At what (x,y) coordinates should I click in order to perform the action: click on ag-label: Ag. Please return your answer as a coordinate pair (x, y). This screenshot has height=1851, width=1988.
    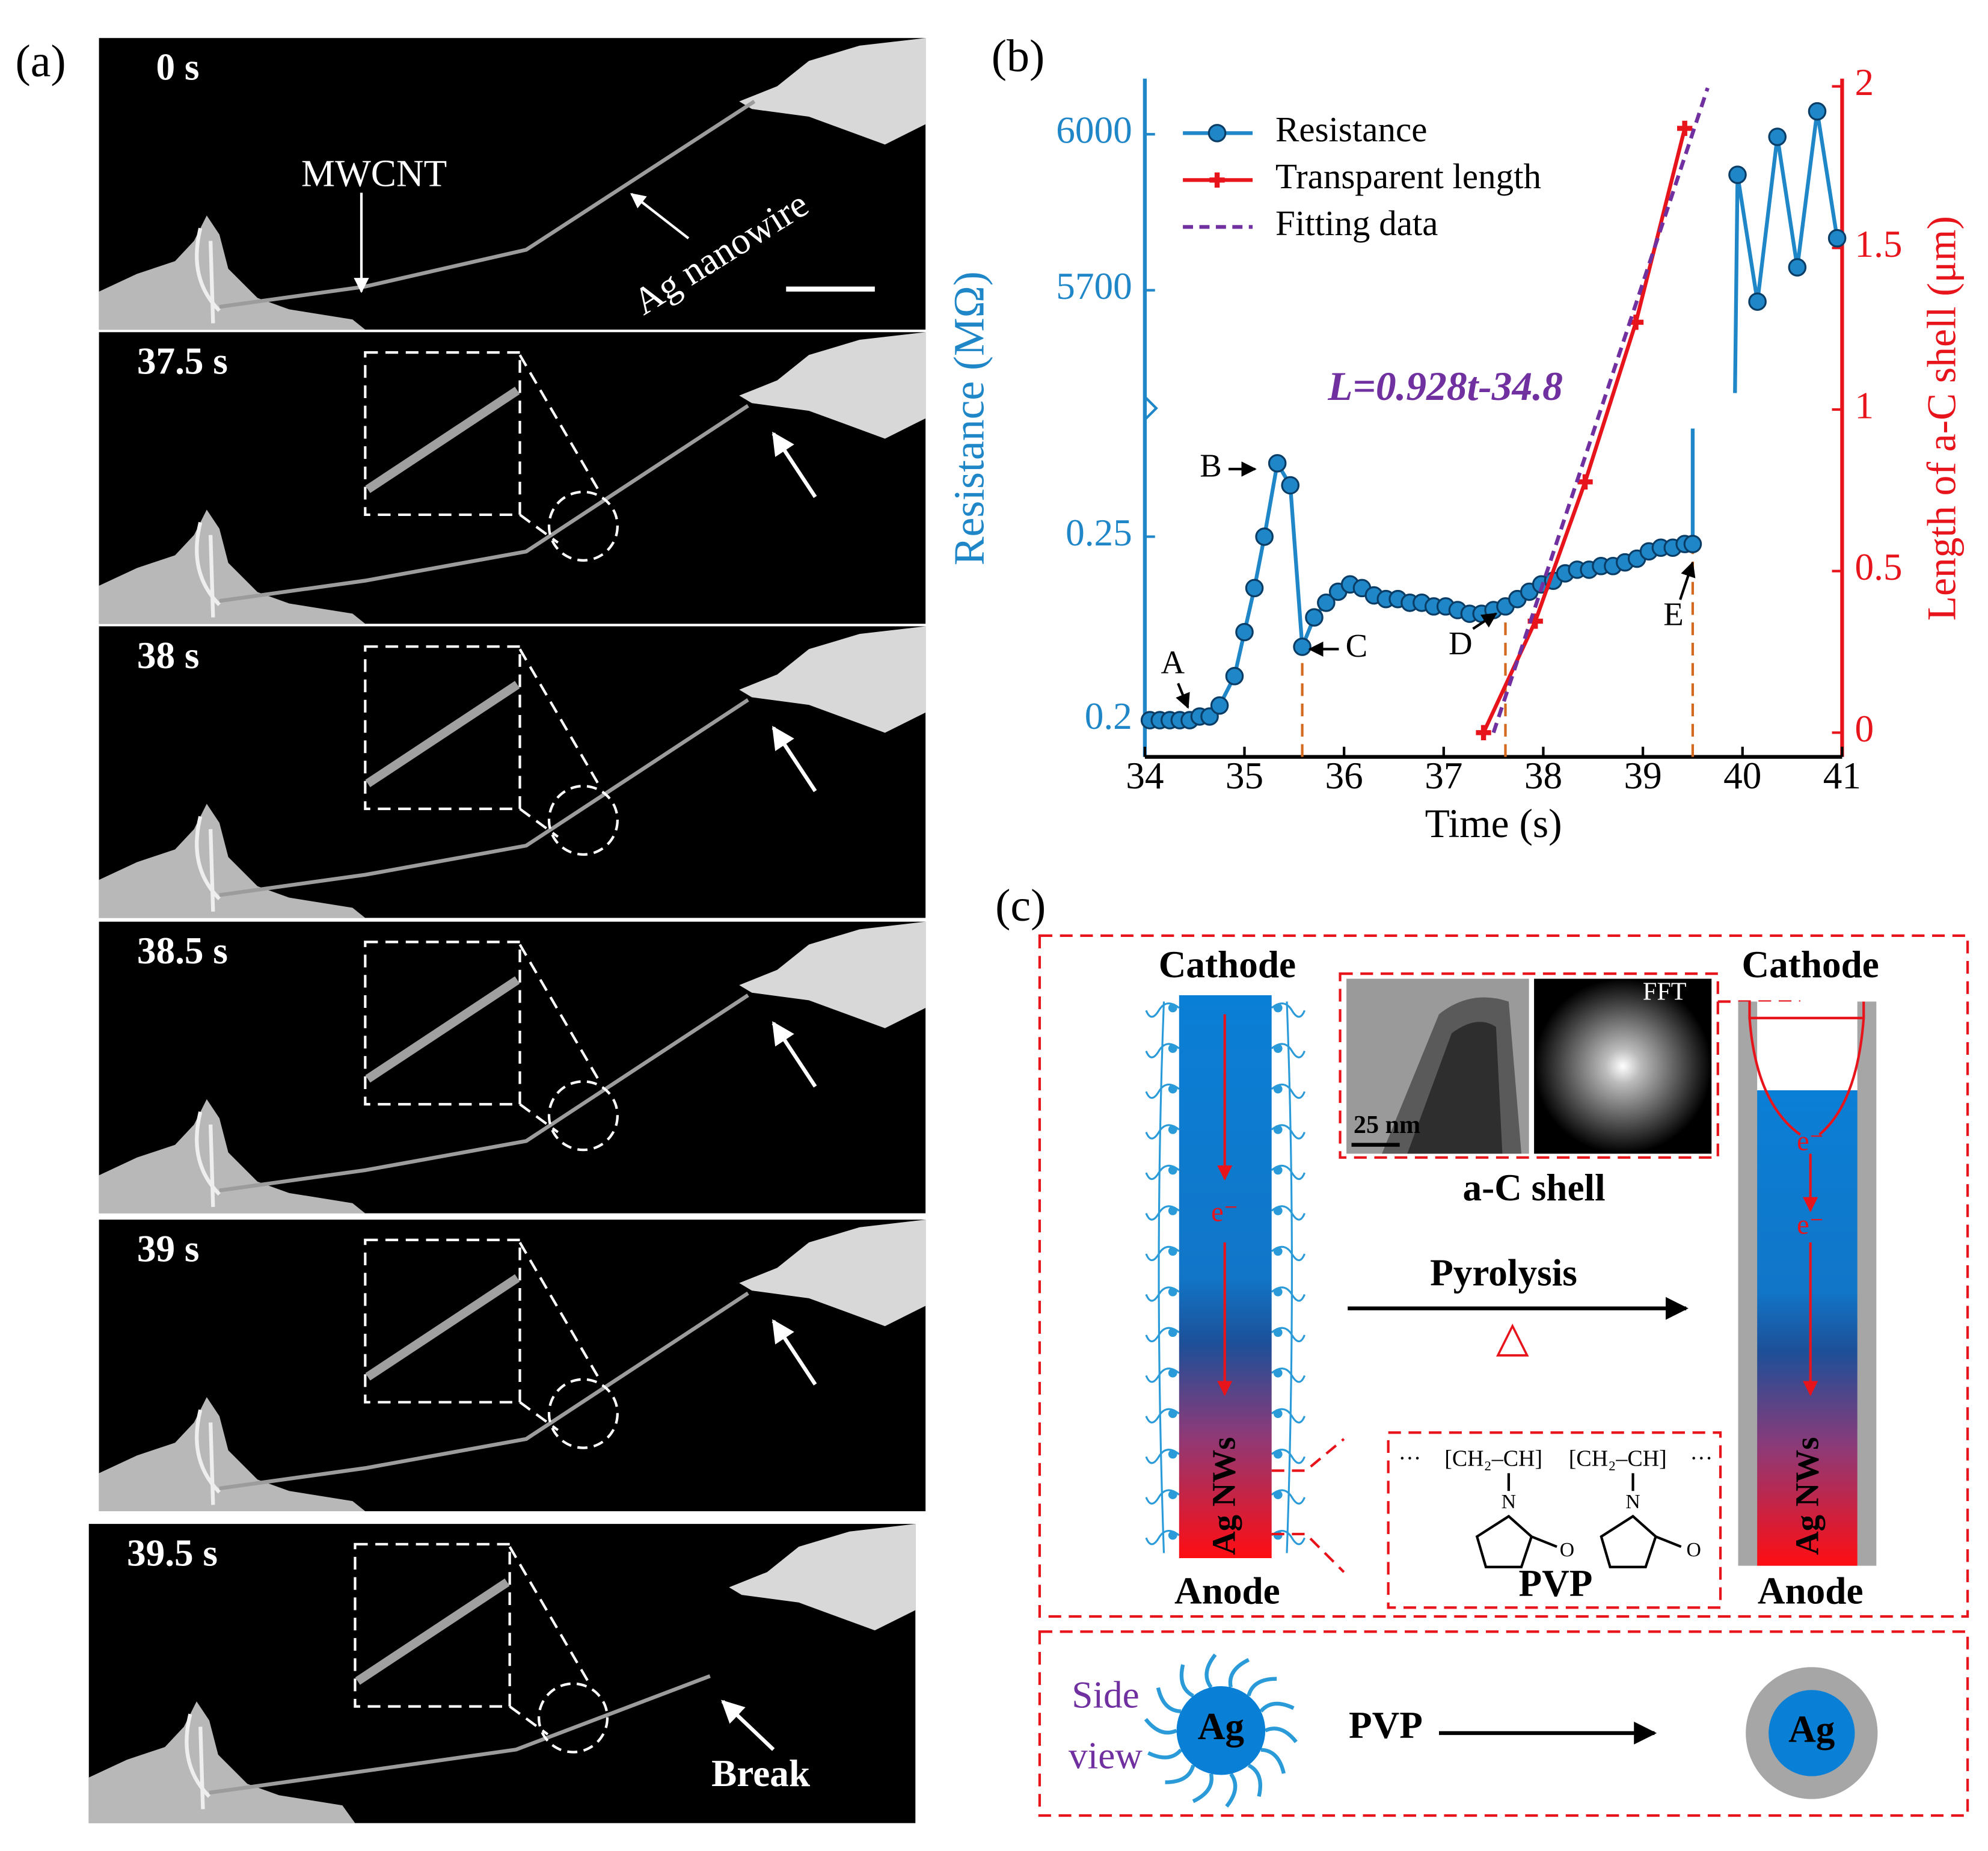
    Looking at the image, I should click on (1811, 1729).